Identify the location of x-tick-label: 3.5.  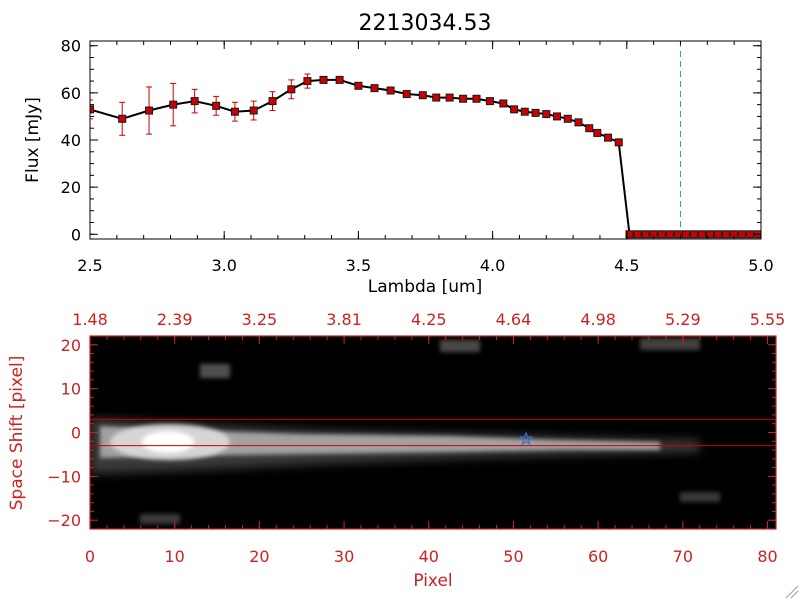
(358, 265).